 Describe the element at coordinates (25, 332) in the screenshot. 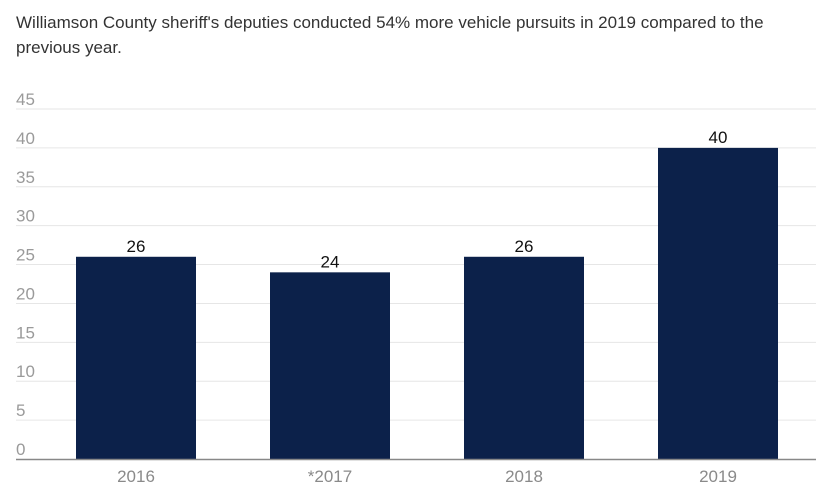

I see `y-tick-label: 15` at that location.